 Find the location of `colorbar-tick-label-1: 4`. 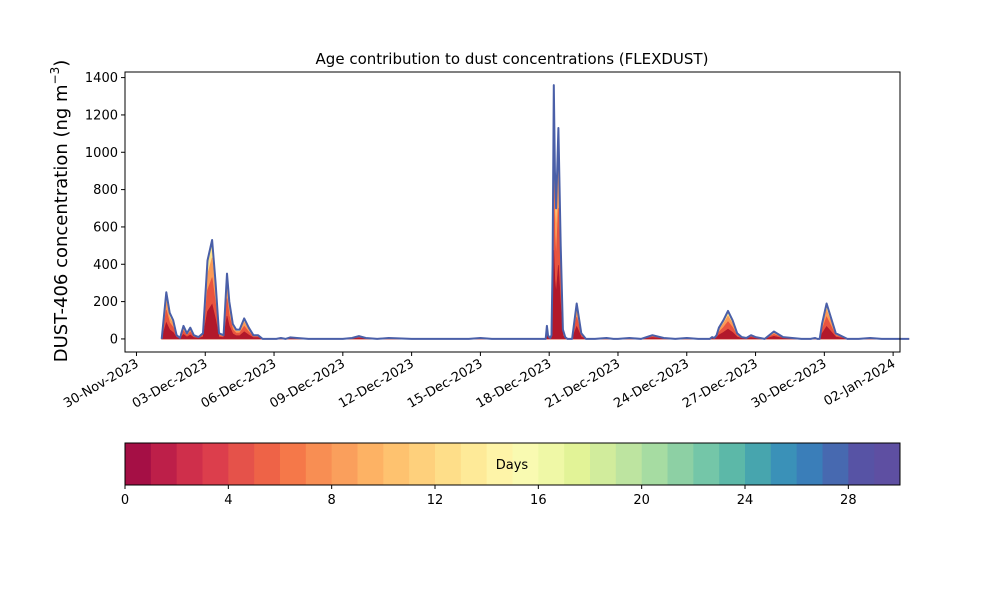

colorbar-tick-label-1: 4 is located at coordinates (228, 500).